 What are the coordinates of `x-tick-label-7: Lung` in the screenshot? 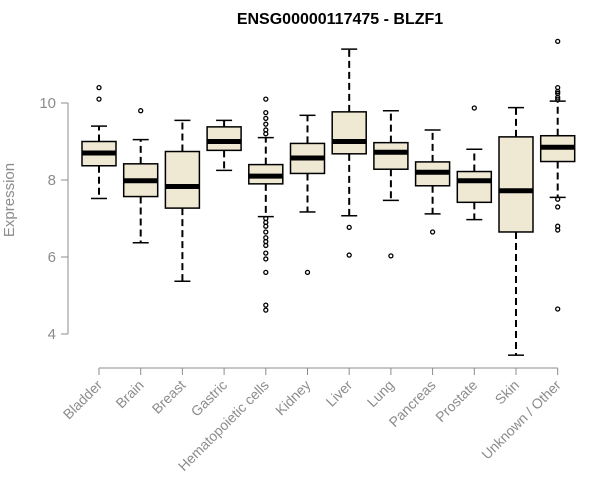 It's located at (380, 393).